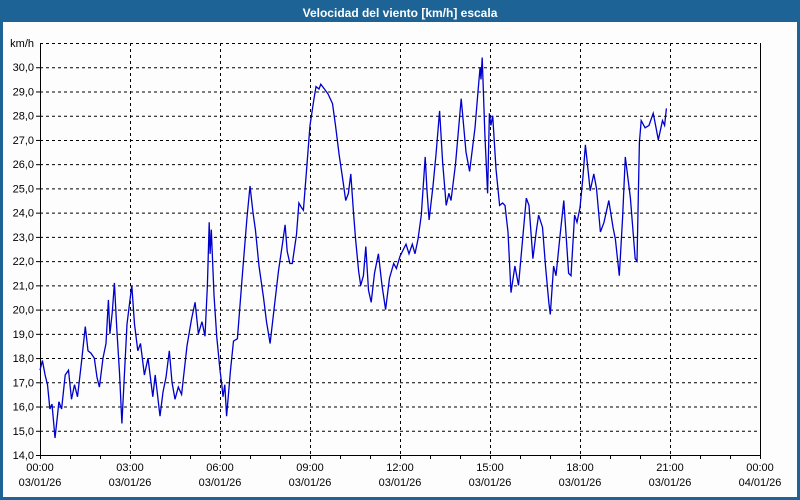  I want to click on chart-title: Velocidad del viento [km/h] escala, so click(400, 12).